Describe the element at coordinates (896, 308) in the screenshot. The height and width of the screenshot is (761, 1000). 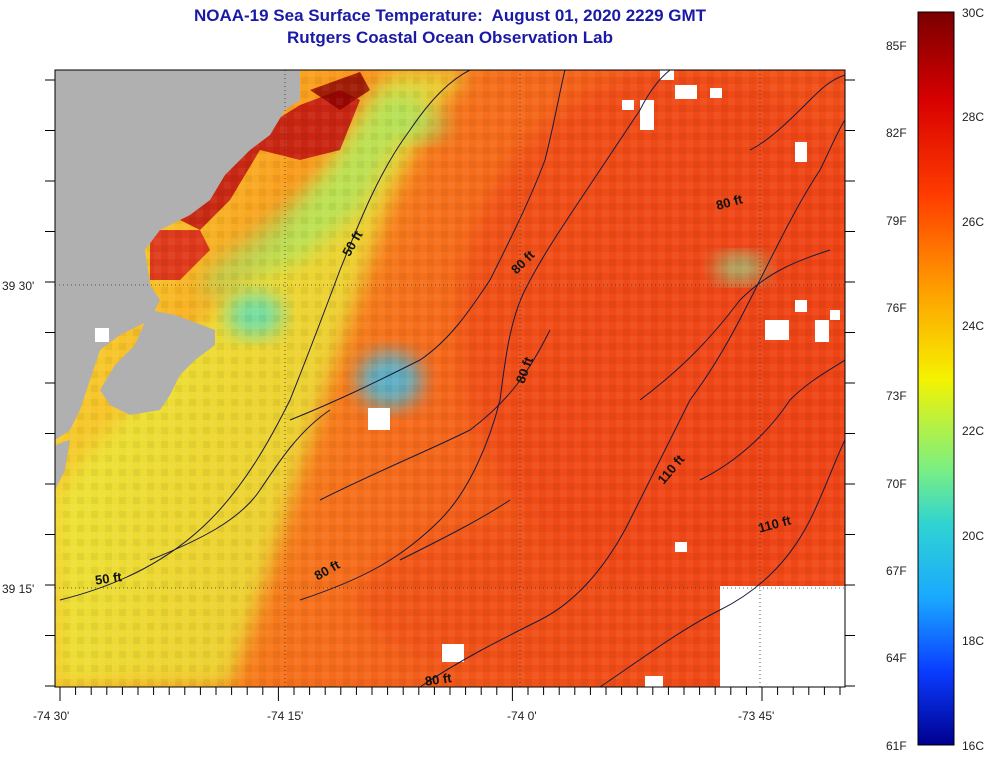
I see `cbar-f-76: 76F` at that location.